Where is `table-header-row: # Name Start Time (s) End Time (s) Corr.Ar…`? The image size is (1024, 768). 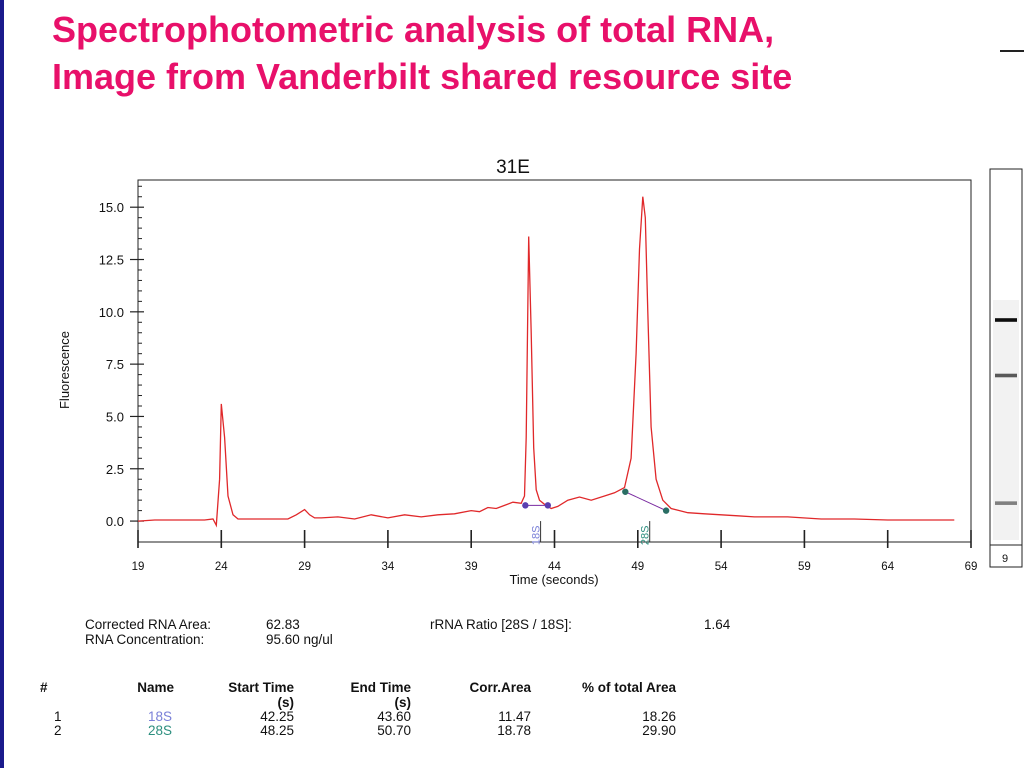
table-header-row: # Name Start Time (s) End Time (s) Corr.Ar… is located at coordinates (358, 695).